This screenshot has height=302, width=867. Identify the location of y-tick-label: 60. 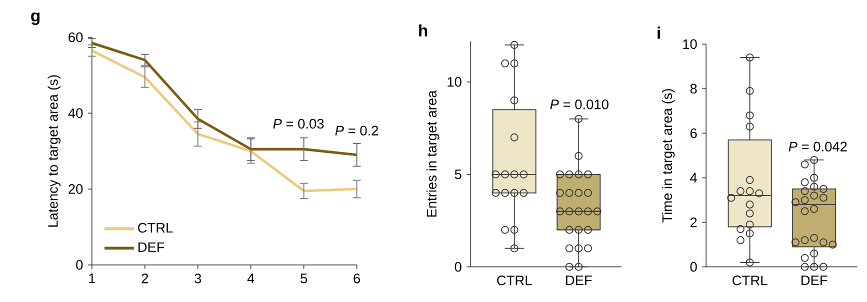
(75, 37).